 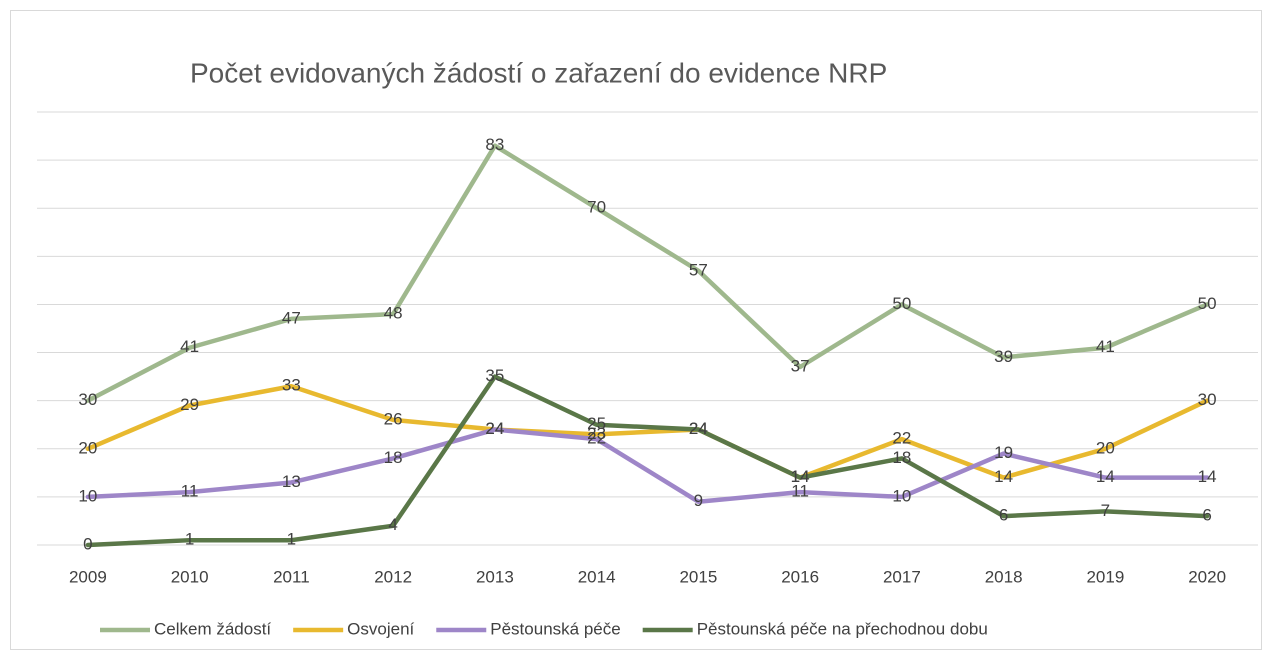 I want to click on legend-label: Celkem žádostí, so click(x=212, y=628).